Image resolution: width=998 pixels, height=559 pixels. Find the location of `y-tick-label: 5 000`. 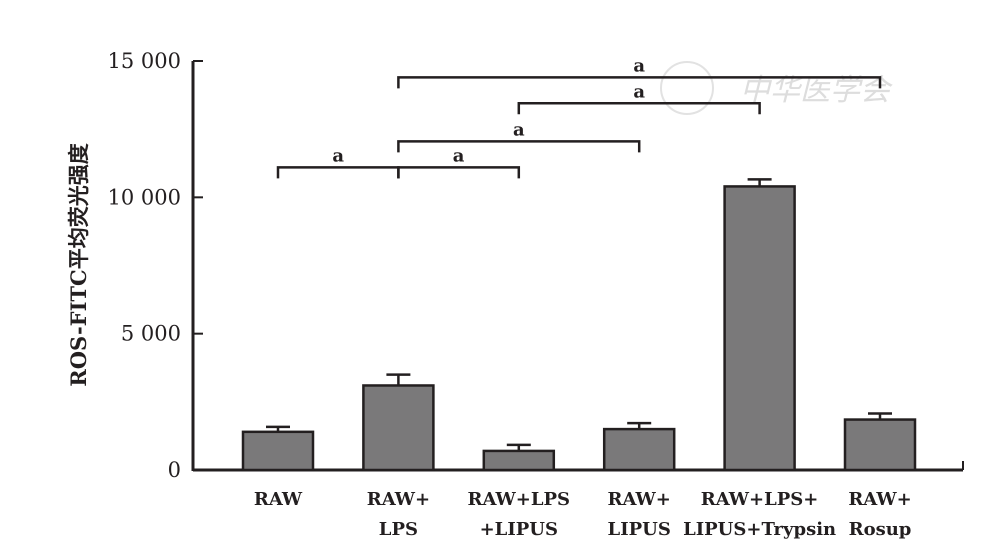

y-tick-label: 5 000 is located at coordinates (151, 334).